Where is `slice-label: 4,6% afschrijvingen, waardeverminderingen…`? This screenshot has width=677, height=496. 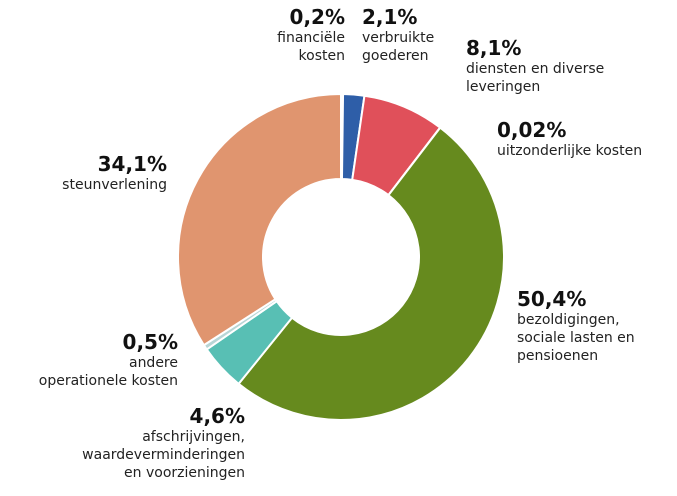 slice-label: 4,6% afschrijvingen, waardeverminderingen… is located at coordinates (163, 443).